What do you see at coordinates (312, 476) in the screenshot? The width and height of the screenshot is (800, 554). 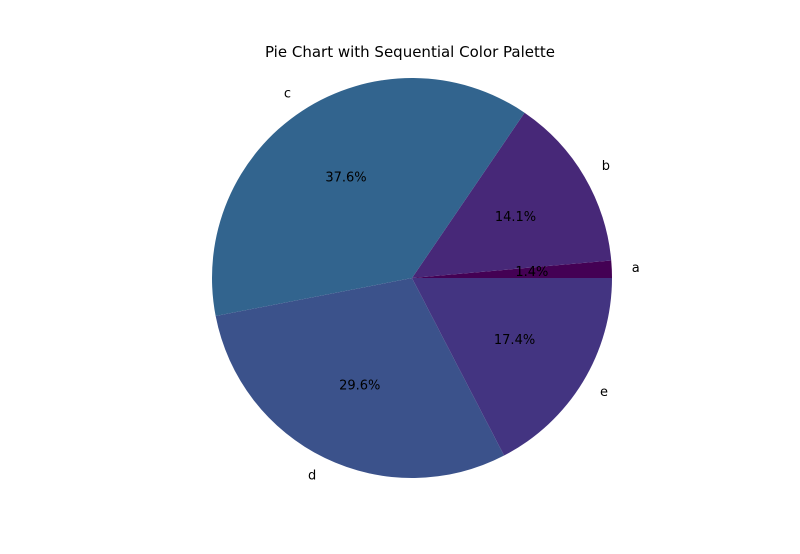 I see `slice-label-d: d` at bounding box center [312, 476].